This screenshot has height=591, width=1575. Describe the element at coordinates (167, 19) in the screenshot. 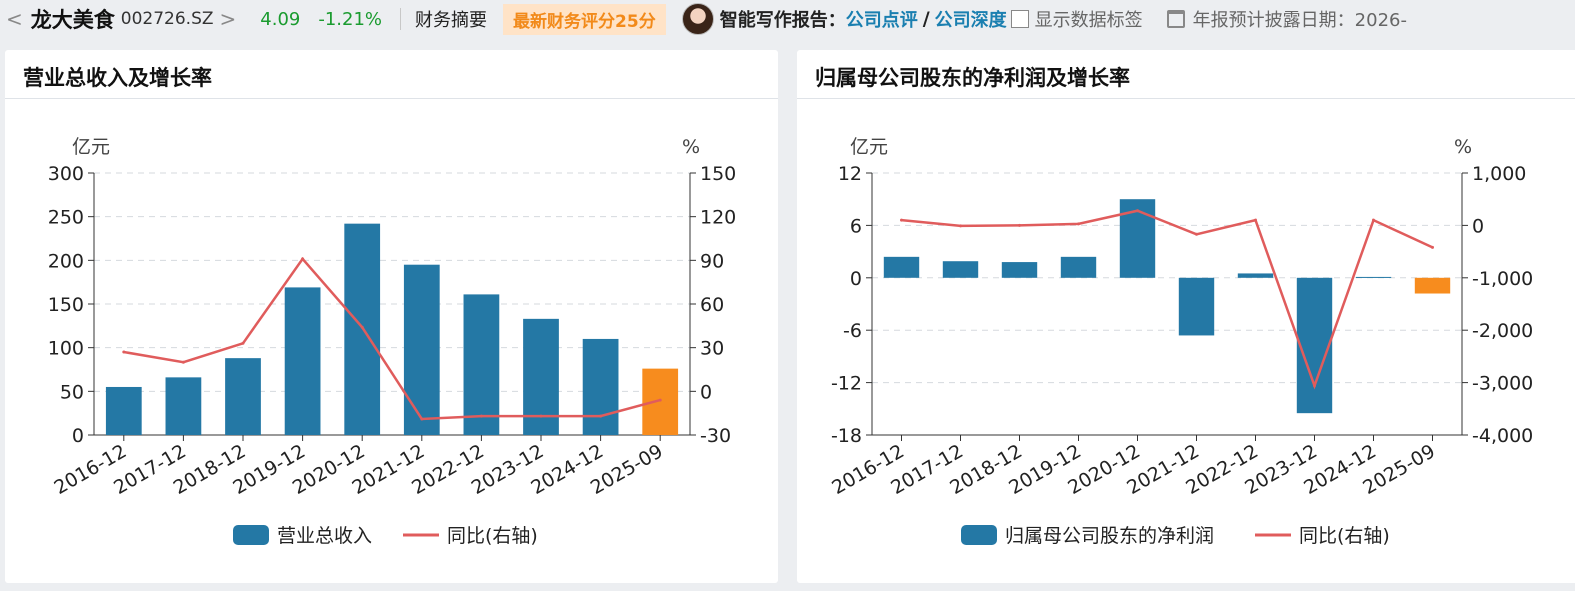

I see `stock-code: 002726.SZ` at that location.